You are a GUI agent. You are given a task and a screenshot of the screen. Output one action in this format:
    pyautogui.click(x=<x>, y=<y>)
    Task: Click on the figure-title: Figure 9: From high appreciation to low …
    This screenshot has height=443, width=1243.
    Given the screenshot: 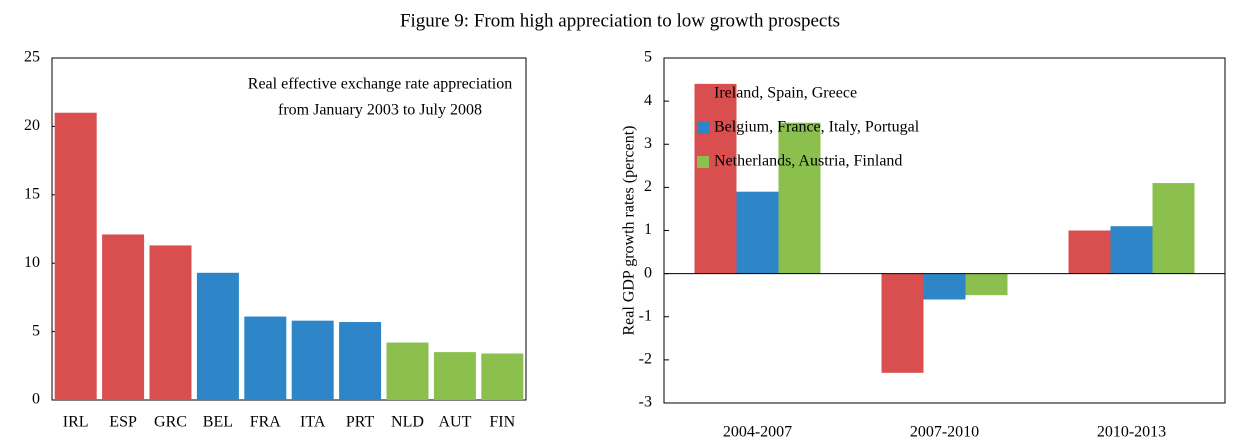 What is the action you would take?
    pyautogui.click(x=620, y=20)
    